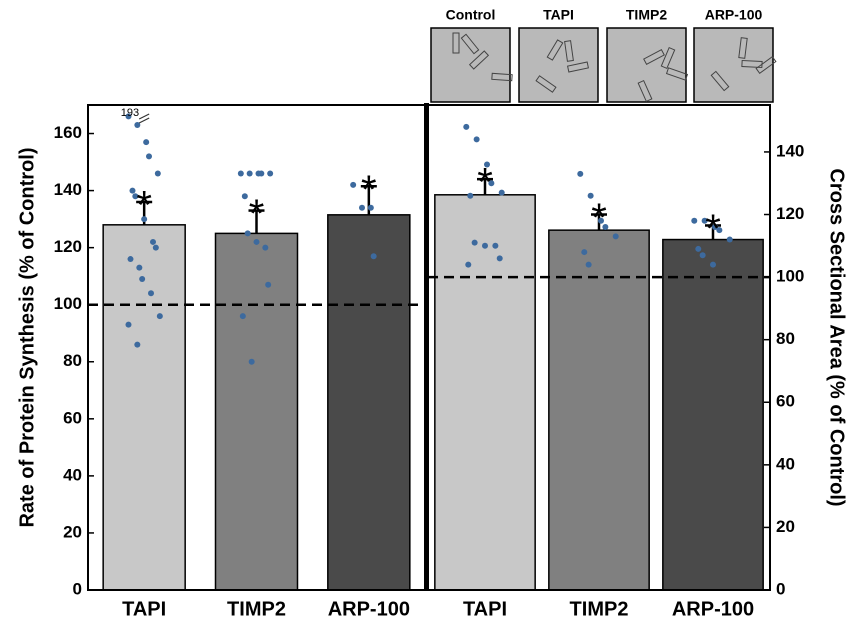  Describe the element at coordinates (68, 132) in the screenshot. I see `y-tick-label: 160` at that location.